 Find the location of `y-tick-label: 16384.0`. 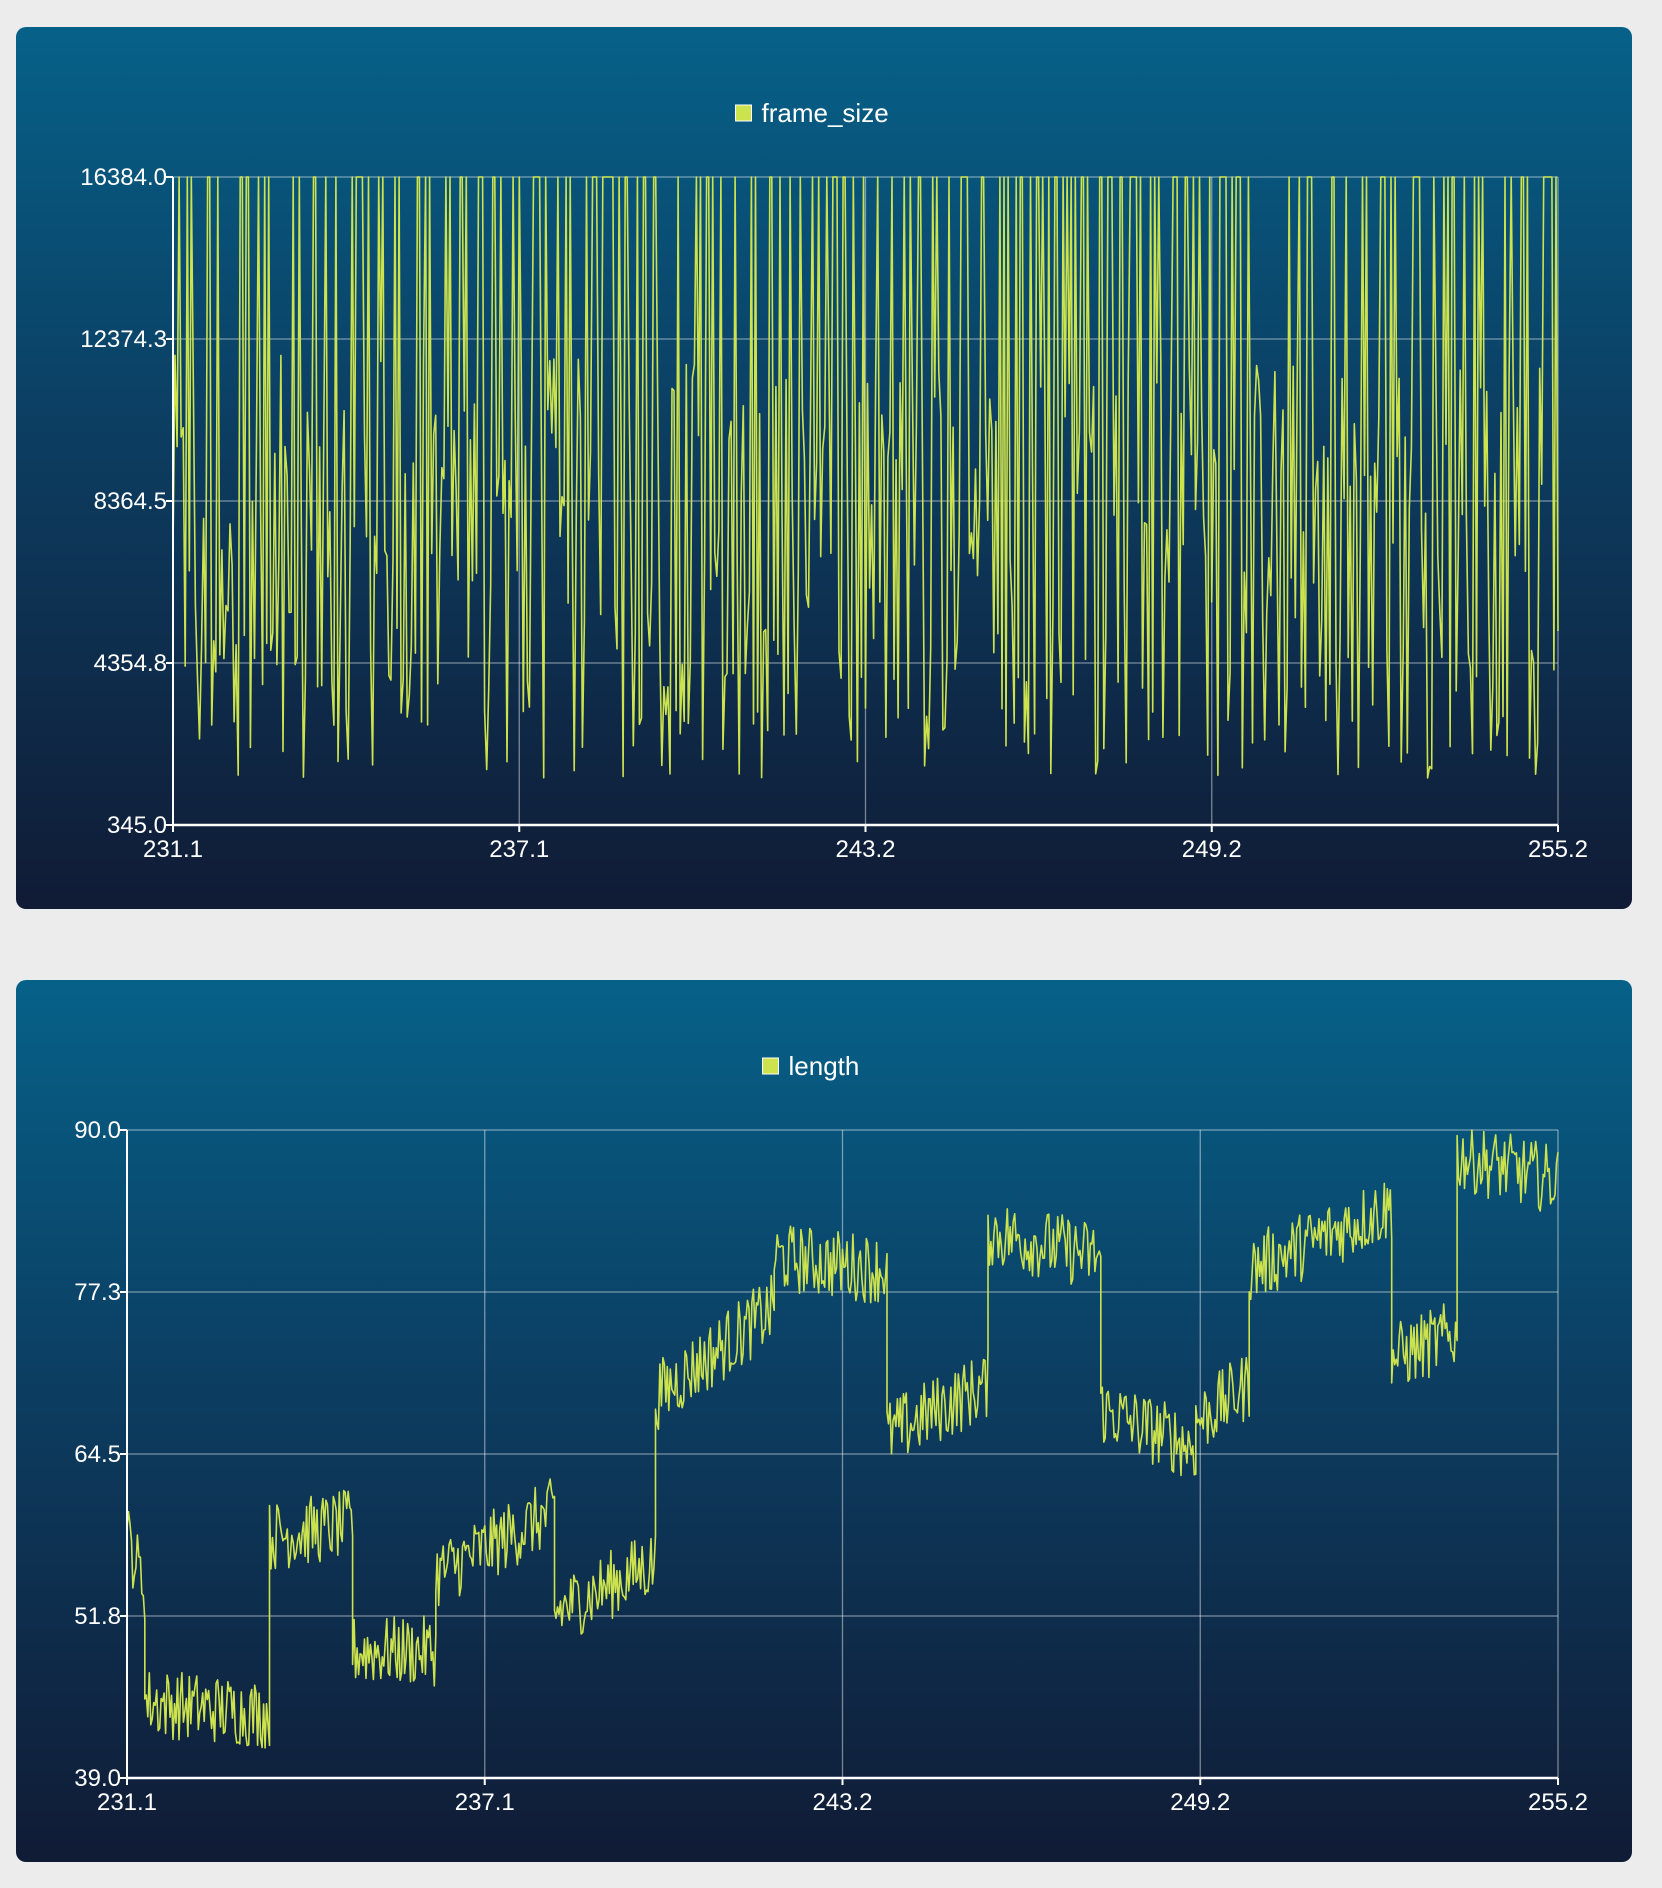

y-tick-label: 16384.0 is located at coordinates (123, 177).